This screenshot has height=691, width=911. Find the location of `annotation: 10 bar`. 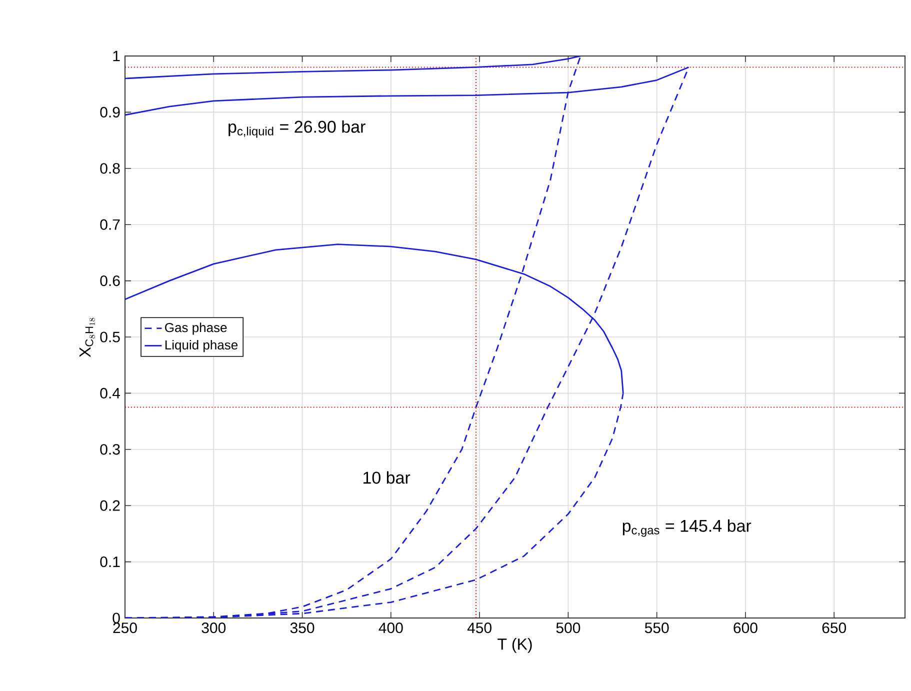

annotation: 10 bar is located at coordinates (387, 477).